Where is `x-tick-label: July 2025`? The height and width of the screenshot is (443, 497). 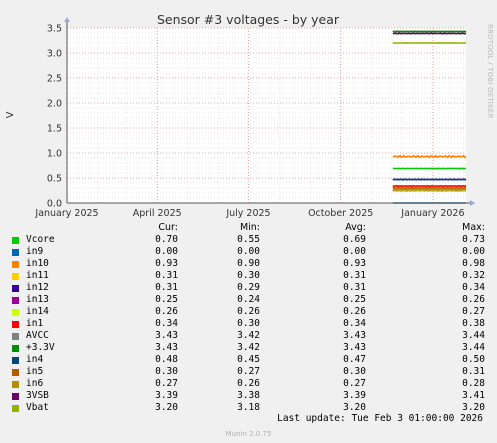
x-tick-label: July 2025 is located at coordinates (247, 213).